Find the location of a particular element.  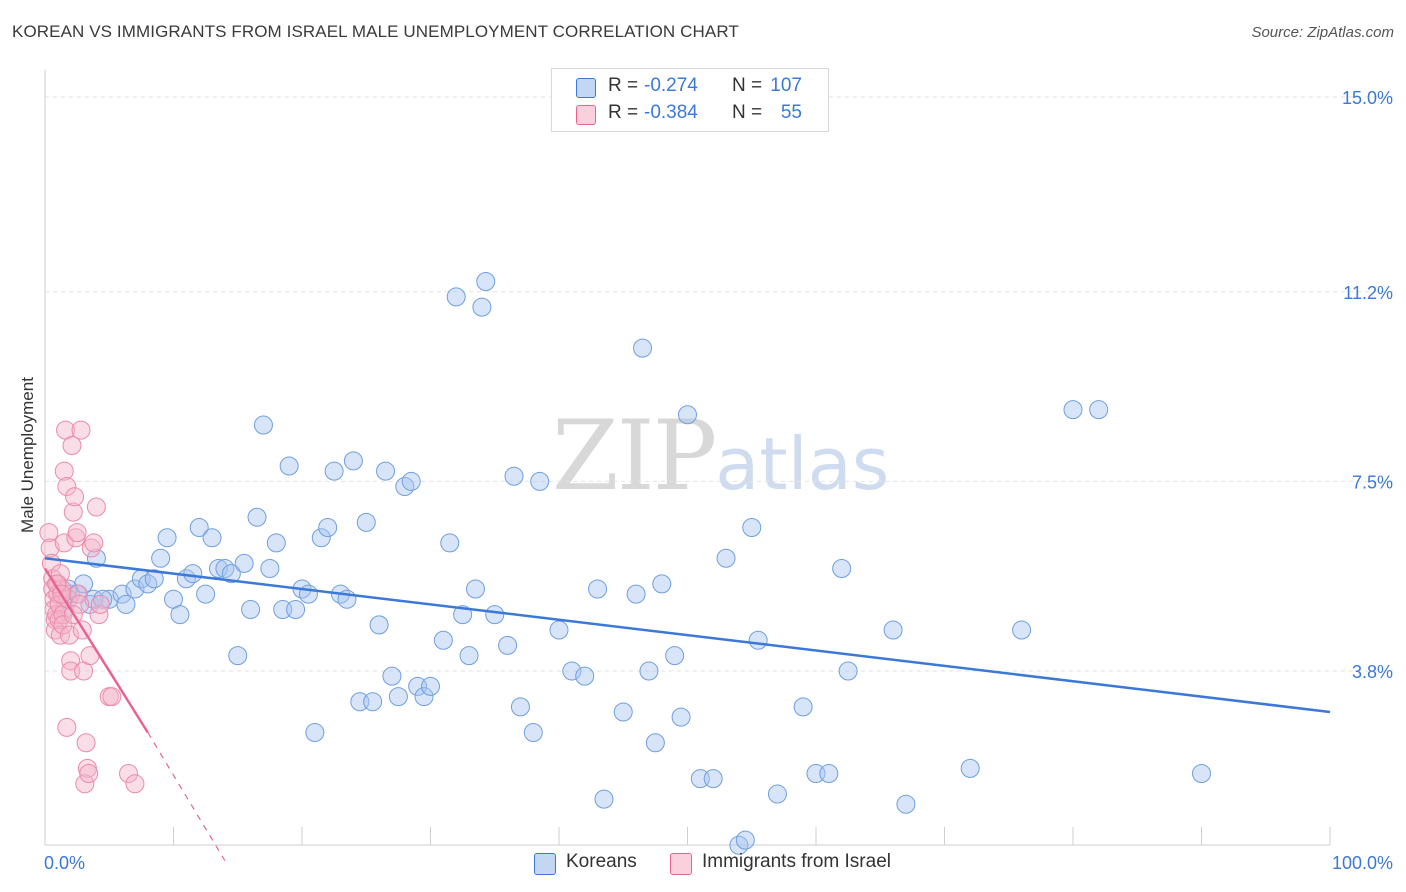

y-tick-label: 11.2% is located at coordinates (1368, 293).